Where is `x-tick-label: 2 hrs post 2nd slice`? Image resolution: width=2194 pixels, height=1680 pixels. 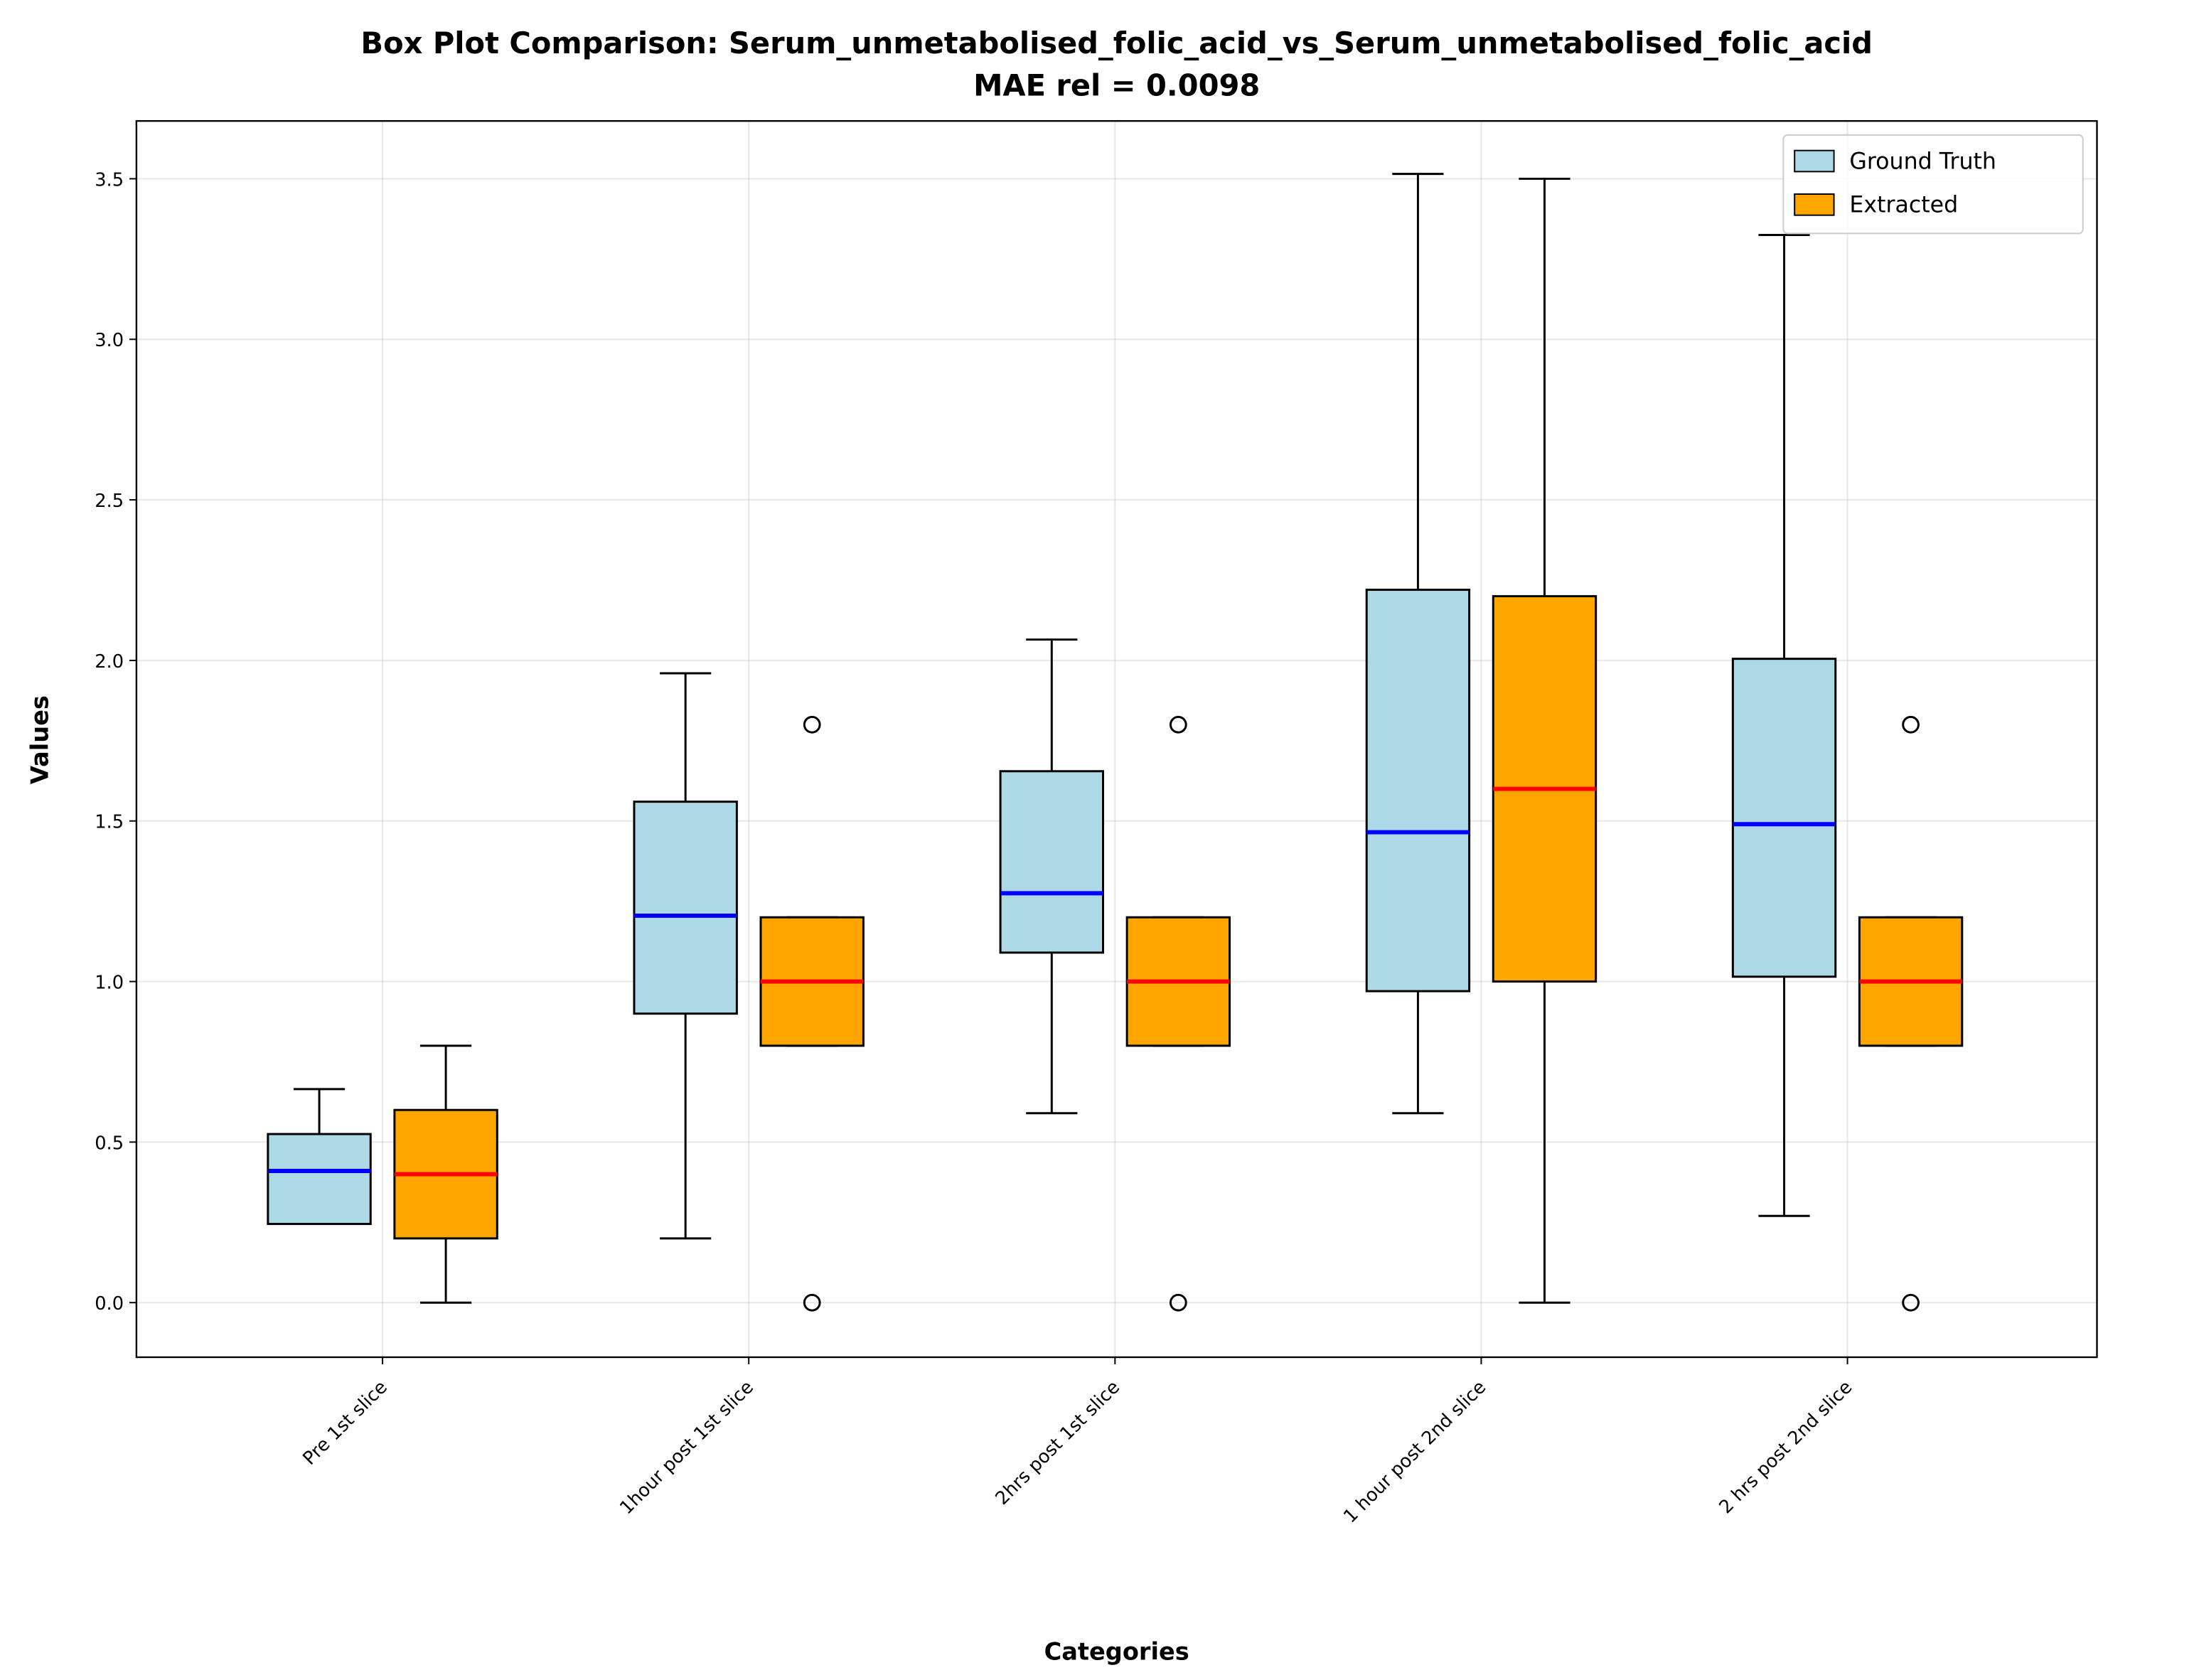
x-tick-label: 2 hrs post 2nd slice is located at coordinates (1785, 1447).